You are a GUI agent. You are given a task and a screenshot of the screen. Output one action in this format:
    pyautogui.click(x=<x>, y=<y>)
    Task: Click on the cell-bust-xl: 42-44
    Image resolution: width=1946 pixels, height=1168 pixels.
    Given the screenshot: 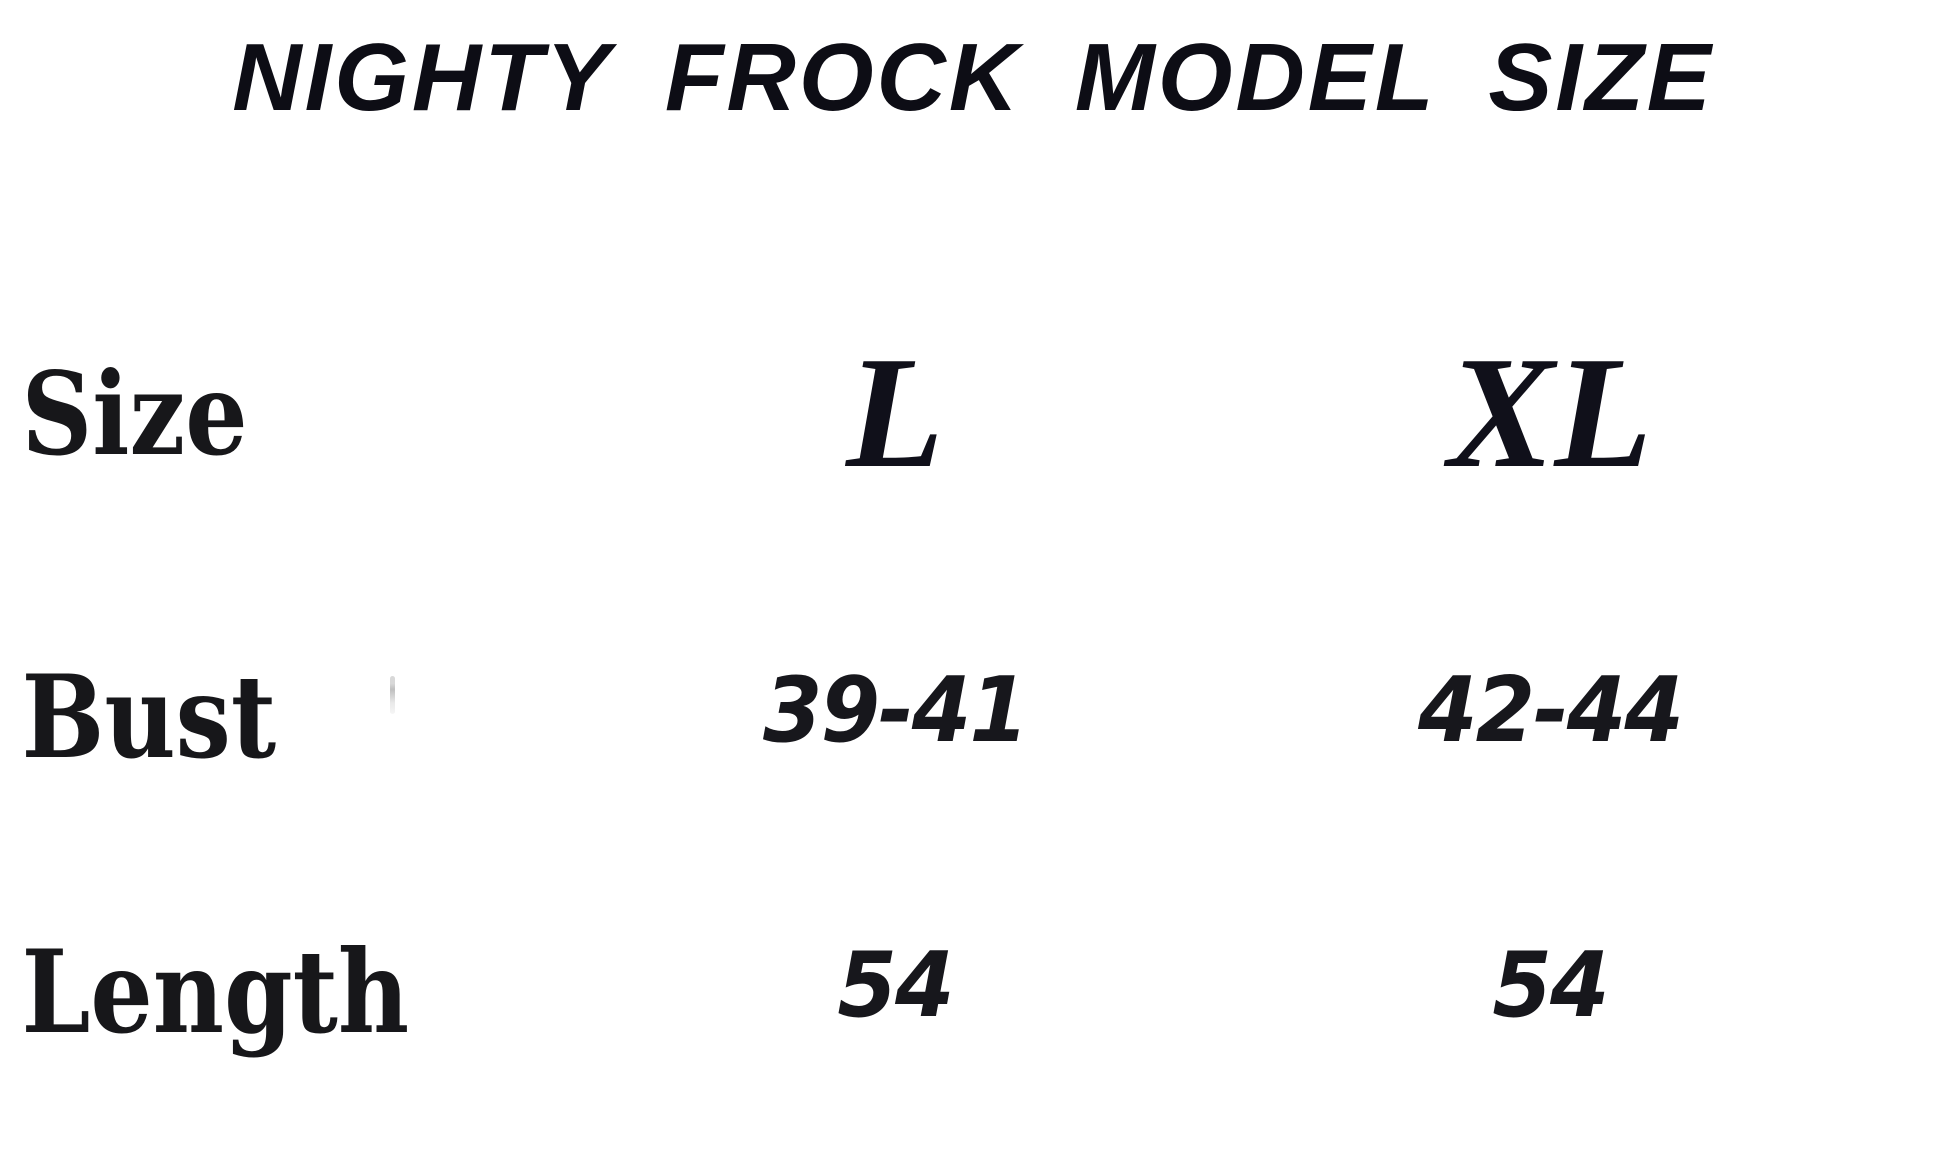 What is the action you would take?
    pyautogui.click(x=1551, y=710)
    